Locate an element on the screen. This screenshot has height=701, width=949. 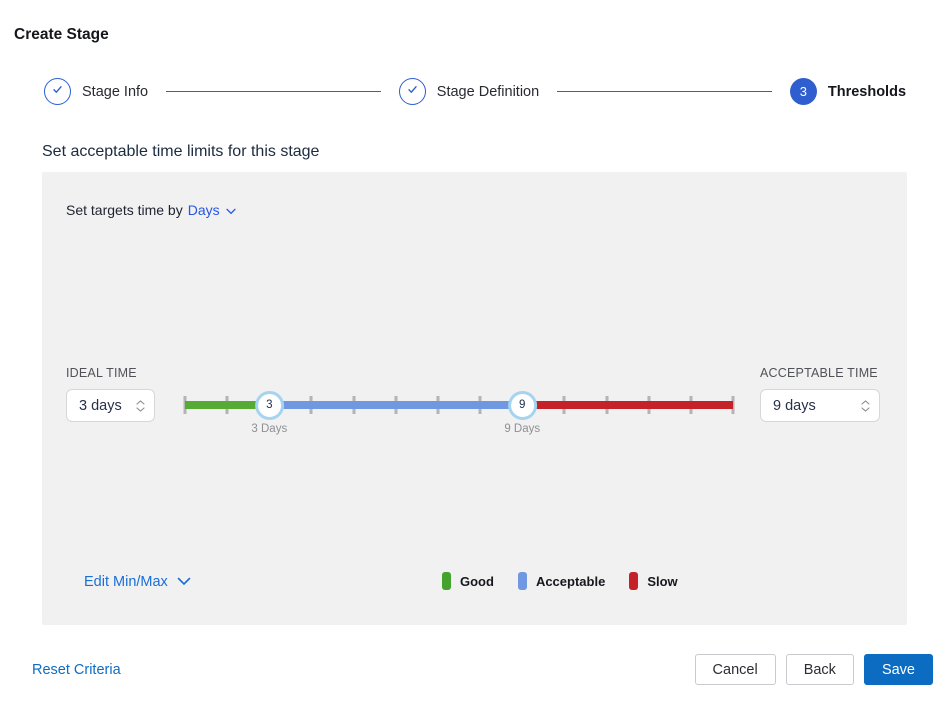
page-title: Create Stage is located at coordinates (61, 34).